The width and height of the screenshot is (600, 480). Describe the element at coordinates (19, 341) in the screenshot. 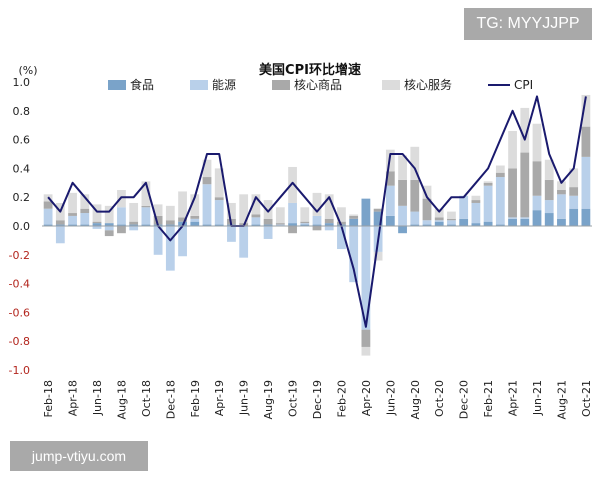

I see `y-tick-label: -0.8` at that location.